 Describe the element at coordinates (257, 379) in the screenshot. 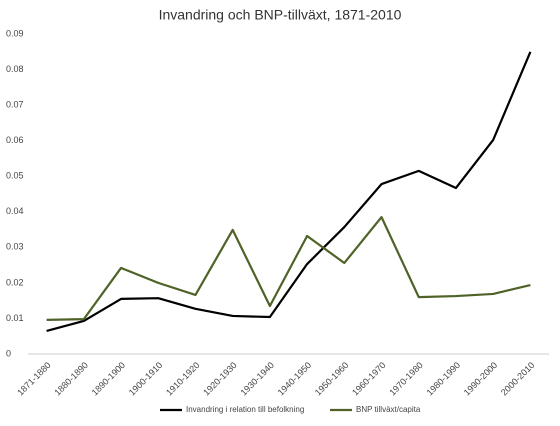

I see `x-tick-label: 1930-1940` at that location.